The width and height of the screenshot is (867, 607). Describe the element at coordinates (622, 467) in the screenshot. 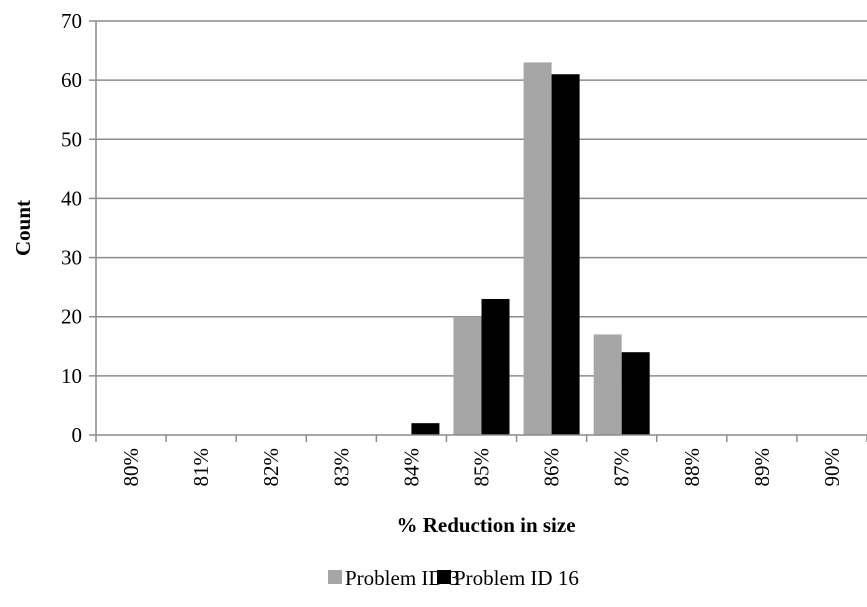

I see `x-tick-label: 87%` at that location.